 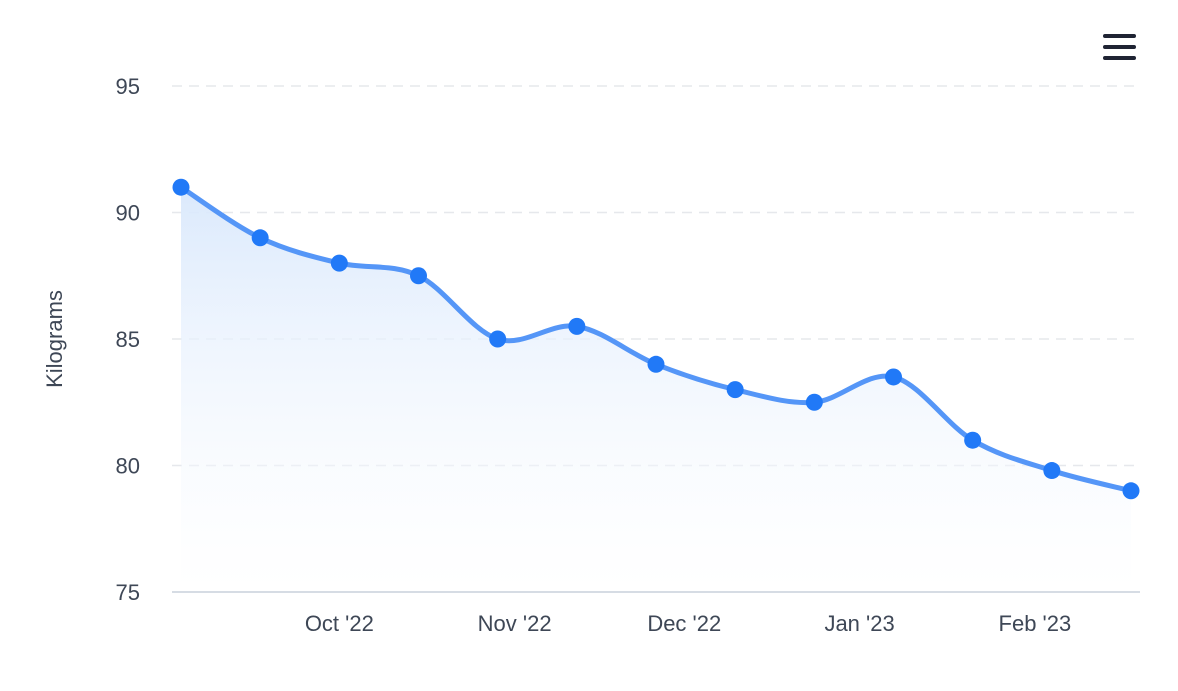 What do you see at coordinates (339, 623) in the screenshot?
I see `x-tick-label: Oct '22` at bounding box center [339, 623].